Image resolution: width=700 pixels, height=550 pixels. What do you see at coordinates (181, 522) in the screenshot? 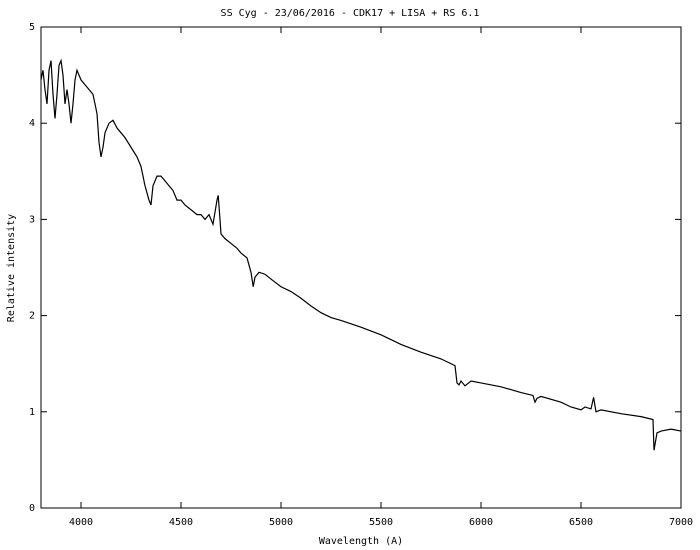
I see `x-tick-label: 4500` at bounding box center [181, 522].